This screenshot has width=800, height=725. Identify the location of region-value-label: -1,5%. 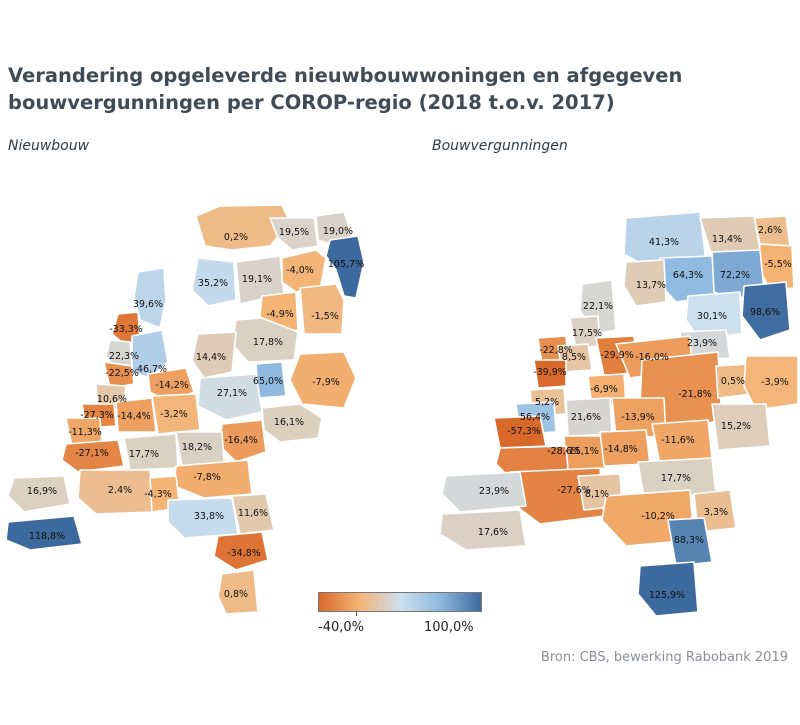
(325, 316).